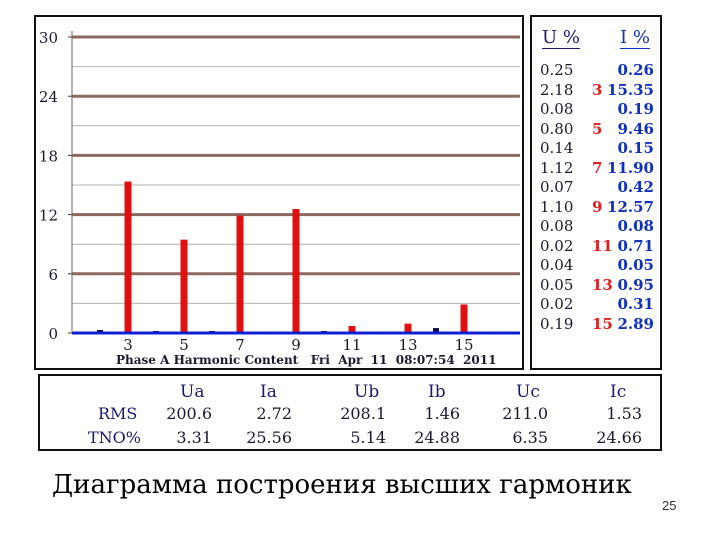 The height and width of the screenshot is (540, 720). I want to click on stat-column-header: Ub, so click(367, 392).